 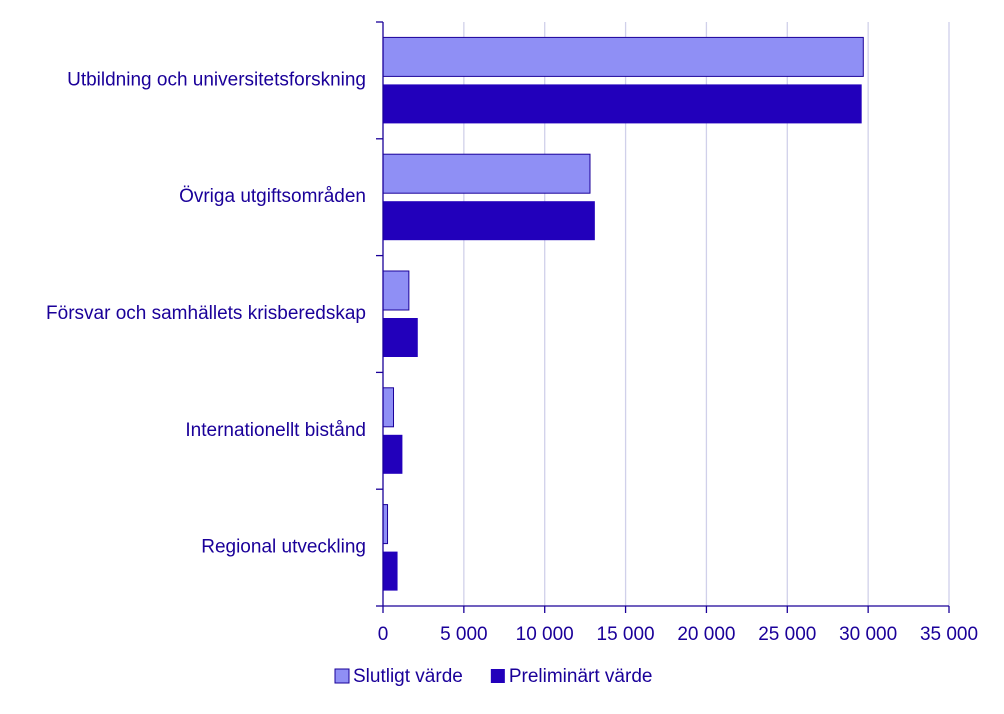 What do you see at coordinates (868, 634) in the screenshot?
I see `x-tick-label: 30 000` at bounding box center [868, 634].